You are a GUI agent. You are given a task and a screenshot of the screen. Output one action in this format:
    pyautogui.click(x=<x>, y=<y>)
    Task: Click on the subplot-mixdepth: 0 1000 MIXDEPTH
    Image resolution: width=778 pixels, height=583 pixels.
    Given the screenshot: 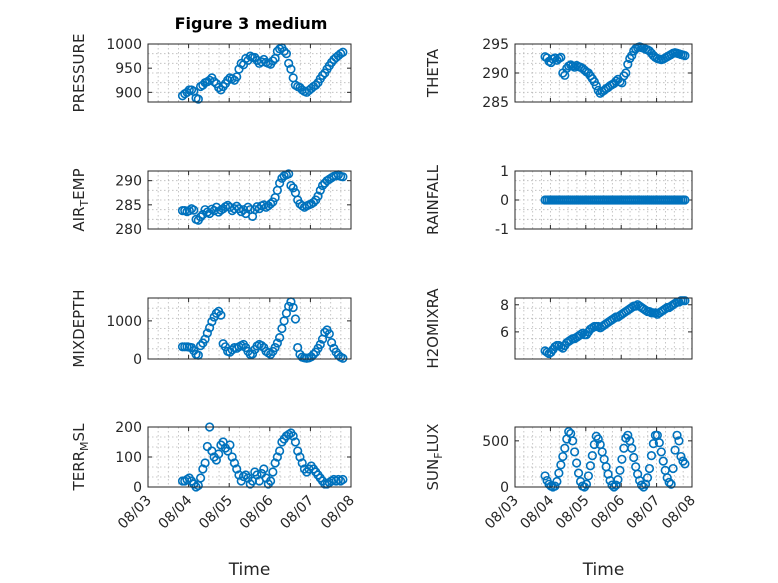 What is the action you would take?
    pyautogui.click(x=211, y=328)
    